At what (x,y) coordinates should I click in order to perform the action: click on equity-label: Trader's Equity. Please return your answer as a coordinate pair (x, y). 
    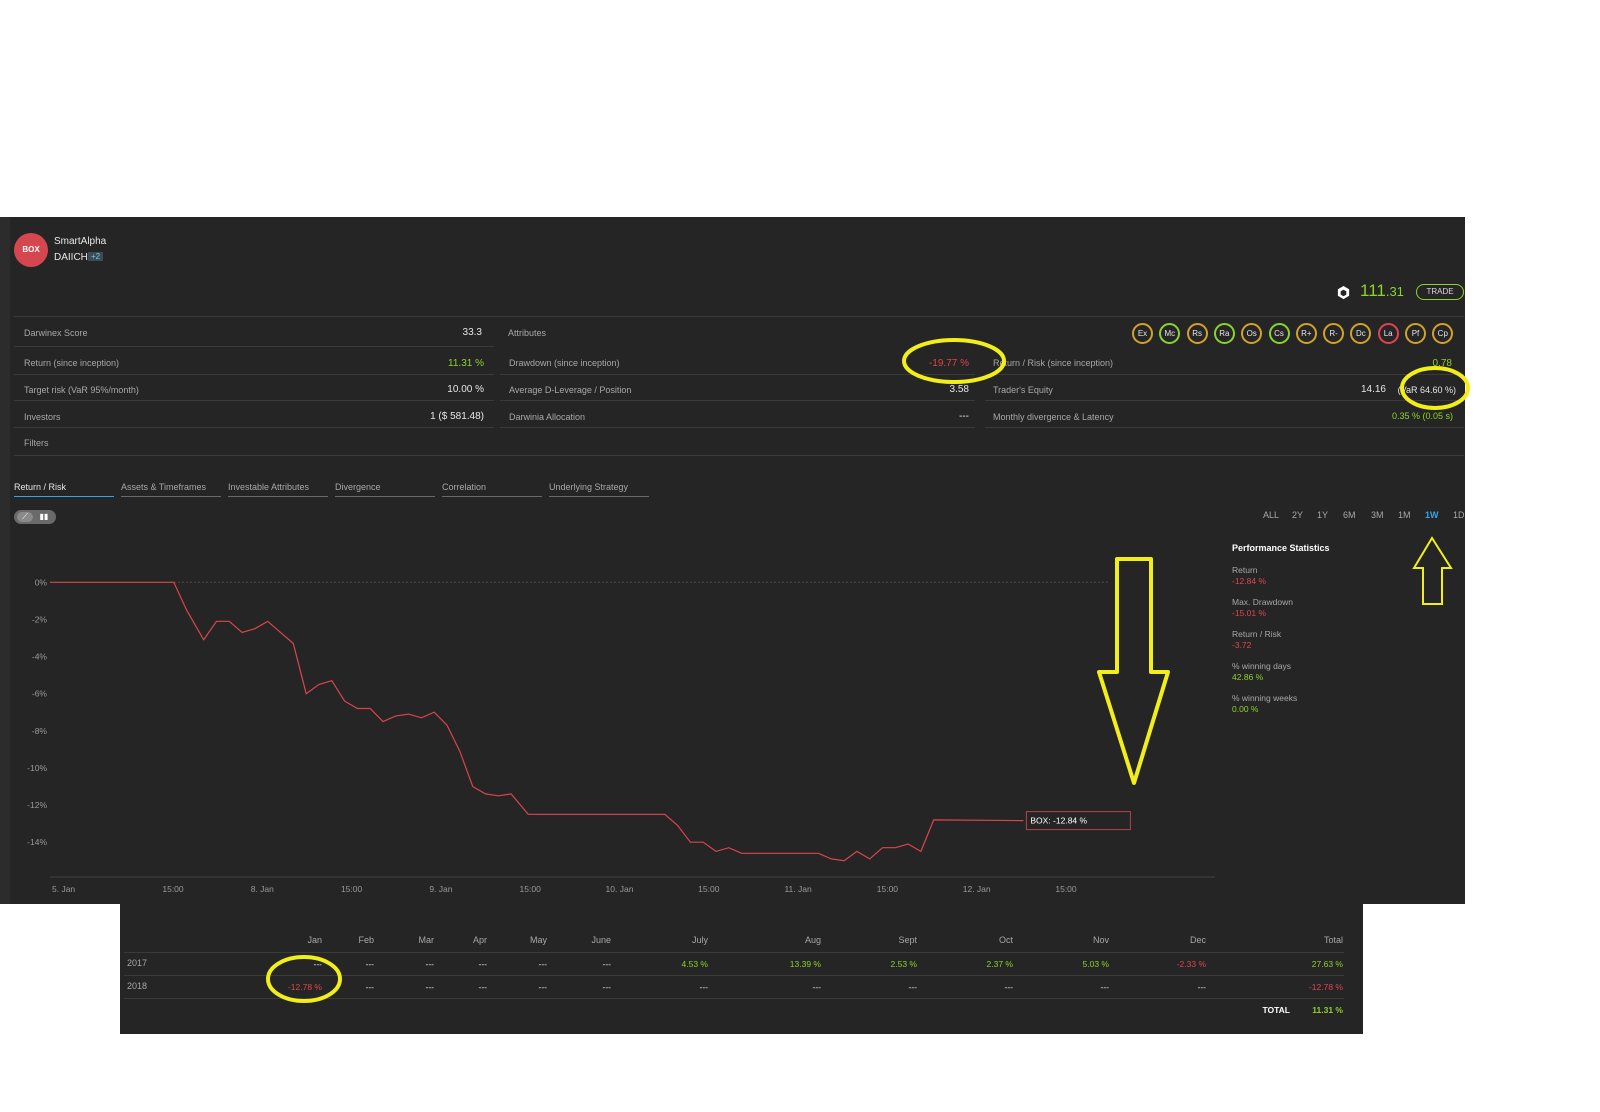
    Looking at the image, I should click on (1023, 390).